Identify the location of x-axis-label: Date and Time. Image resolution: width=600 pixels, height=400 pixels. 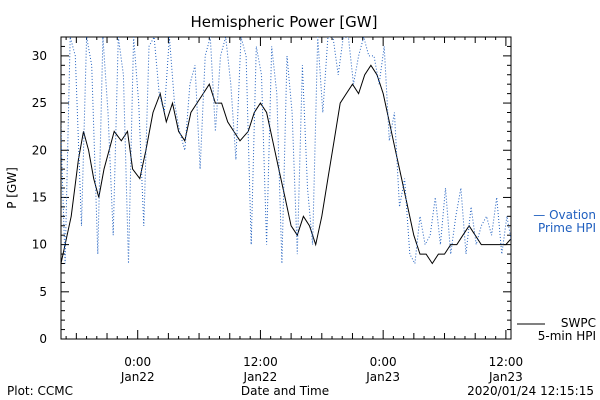
(285, 391).